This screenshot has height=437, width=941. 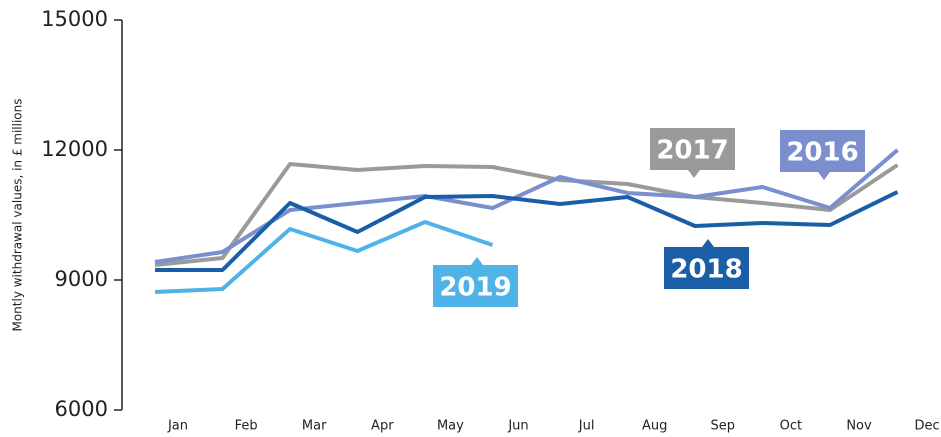 I want to click on legend-label: 2016, so click(x=822, y=153).